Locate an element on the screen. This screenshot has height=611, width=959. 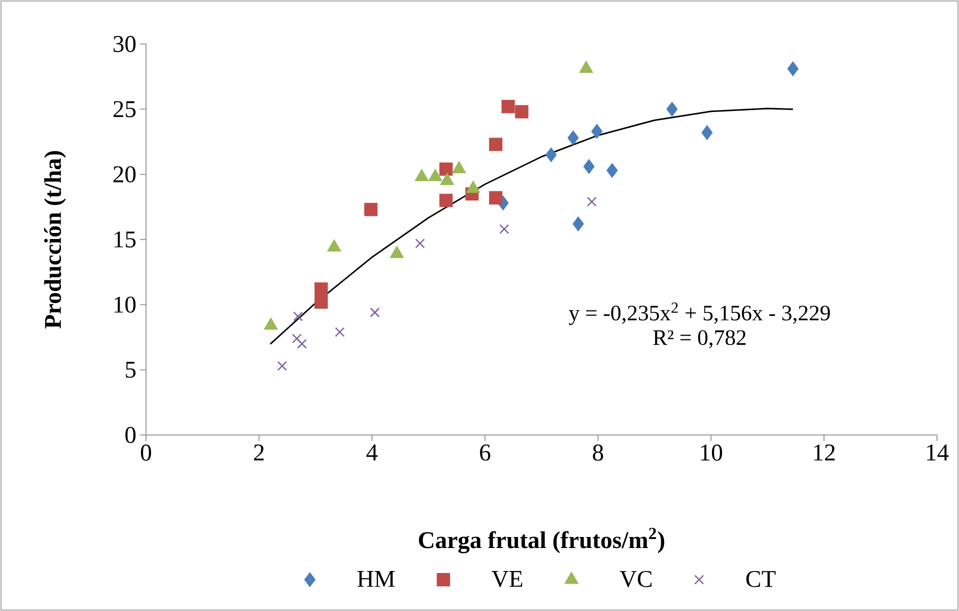
x-tick-label: 0 is located at coordinates (146, 452).